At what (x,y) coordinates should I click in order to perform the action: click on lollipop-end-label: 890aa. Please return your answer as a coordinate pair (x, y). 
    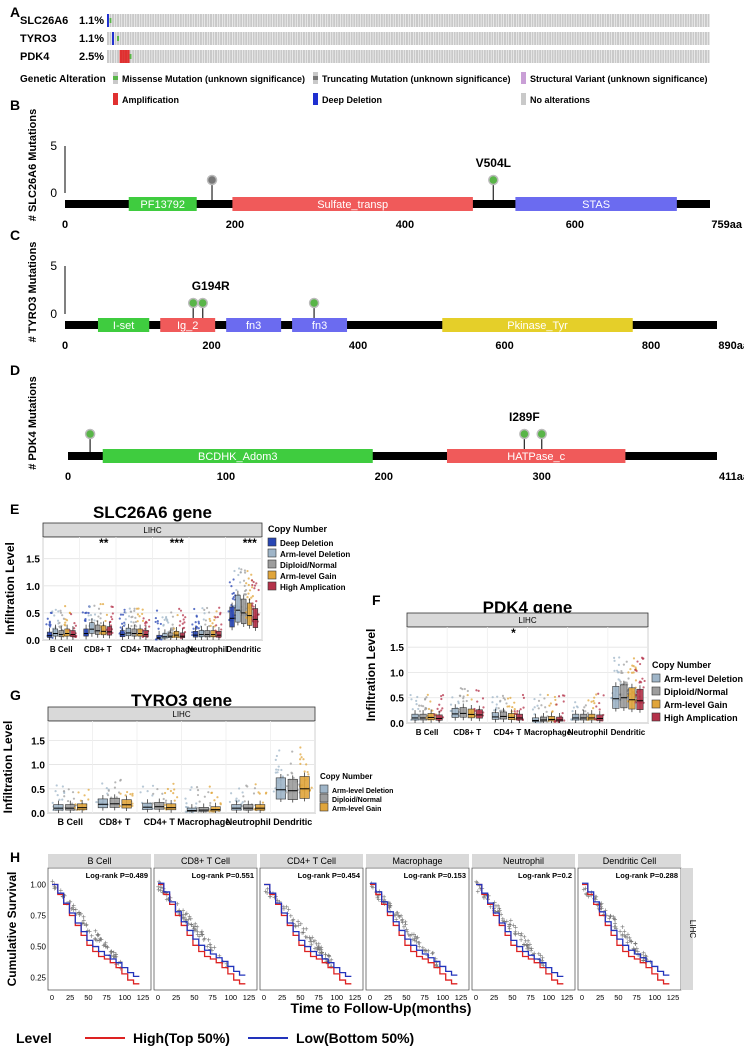
    Looking at the image, I should click on (731, 346).